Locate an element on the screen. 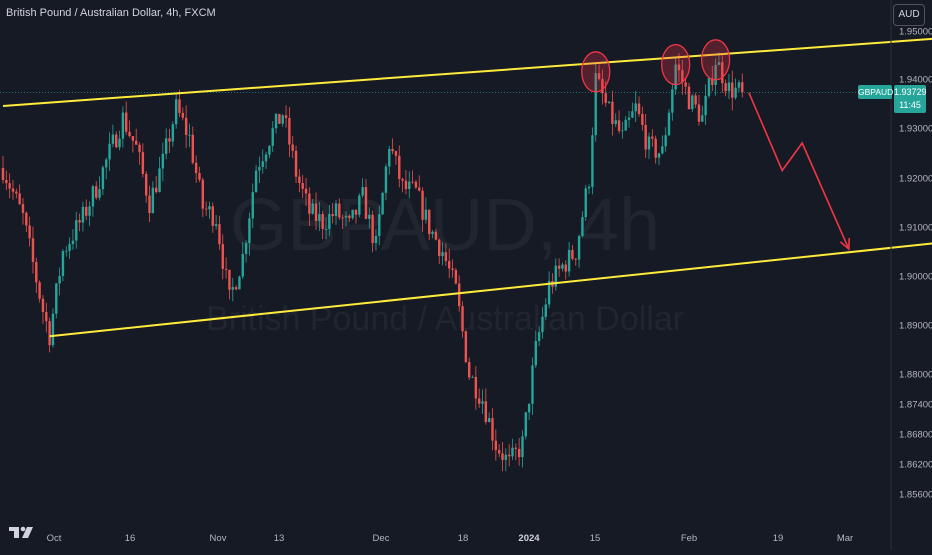  currency-button: AUD is located at coordinates (909, 15).